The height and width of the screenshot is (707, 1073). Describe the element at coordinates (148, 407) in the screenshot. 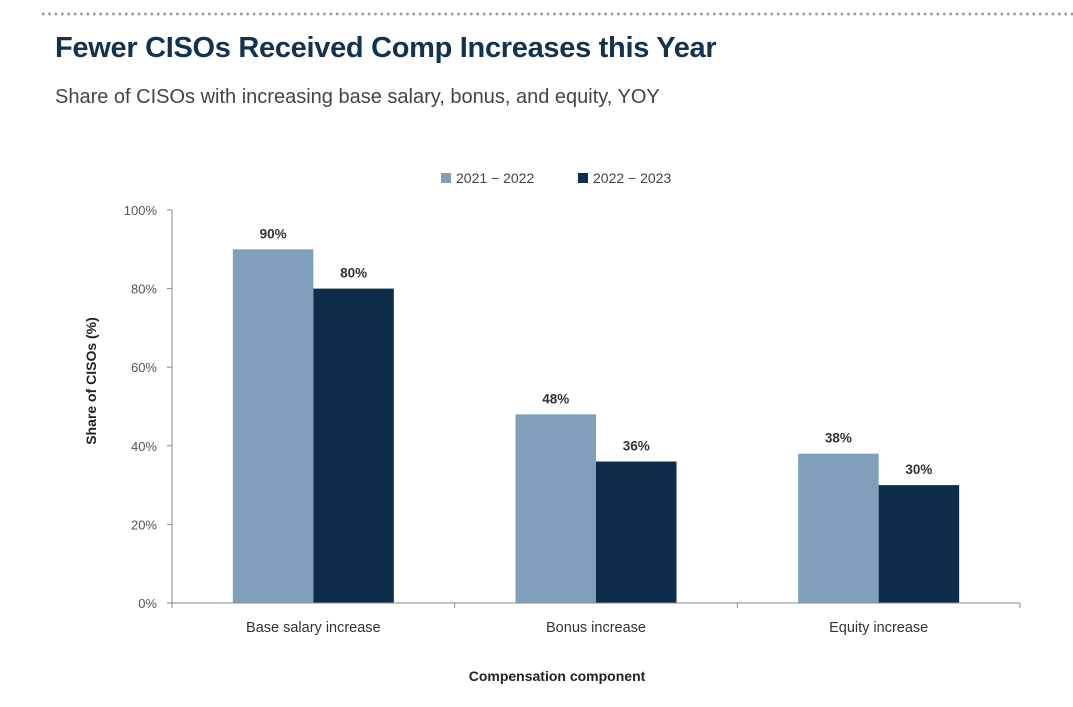

I see `y-axis: 0% 20% 40% 60% 80% 100%` at that location.